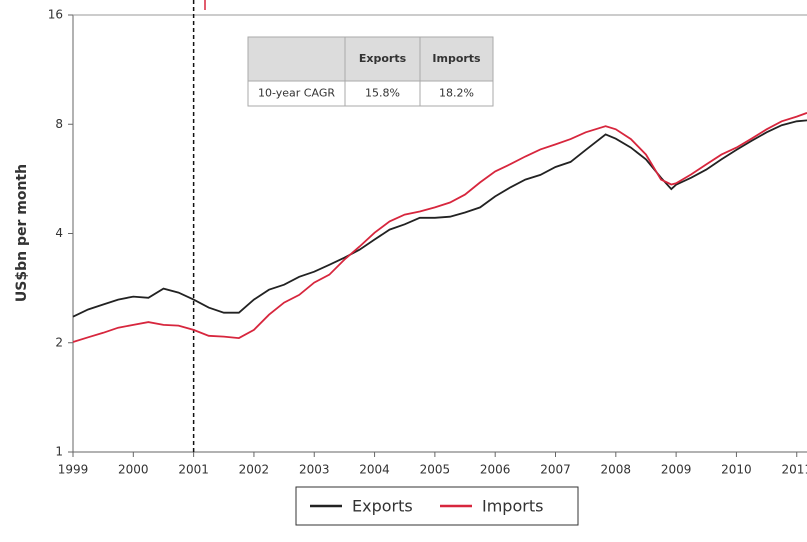 This screenshot has height=542, width=807. What do you see at coordinates (382, 506) in the screenshot?
I see `legend-label: Exports` at bounding box center [382, 506].